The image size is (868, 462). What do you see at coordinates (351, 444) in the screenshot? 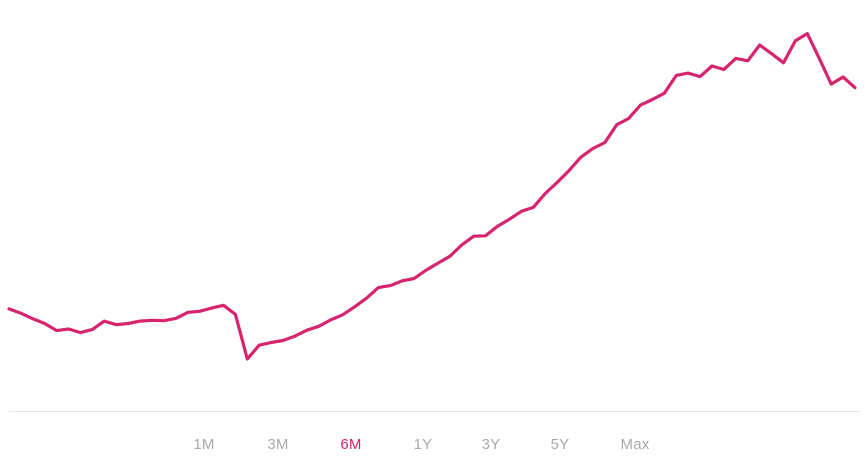
I see `range-tab-6m: 6M` at bounding box center [351, 444].